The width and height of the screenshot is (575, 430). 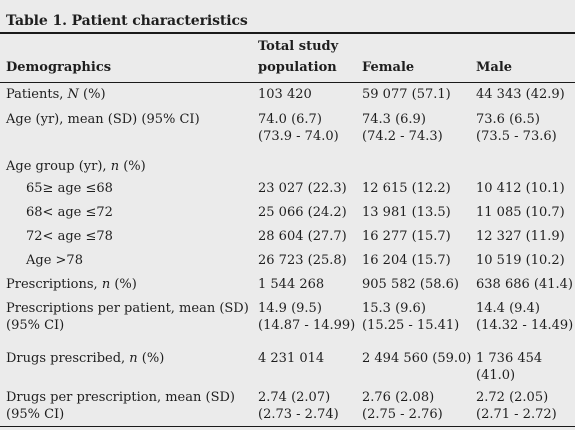 I want to click on cell-male-ci: (73.5 - 73.6), so click(x=516, y=136).